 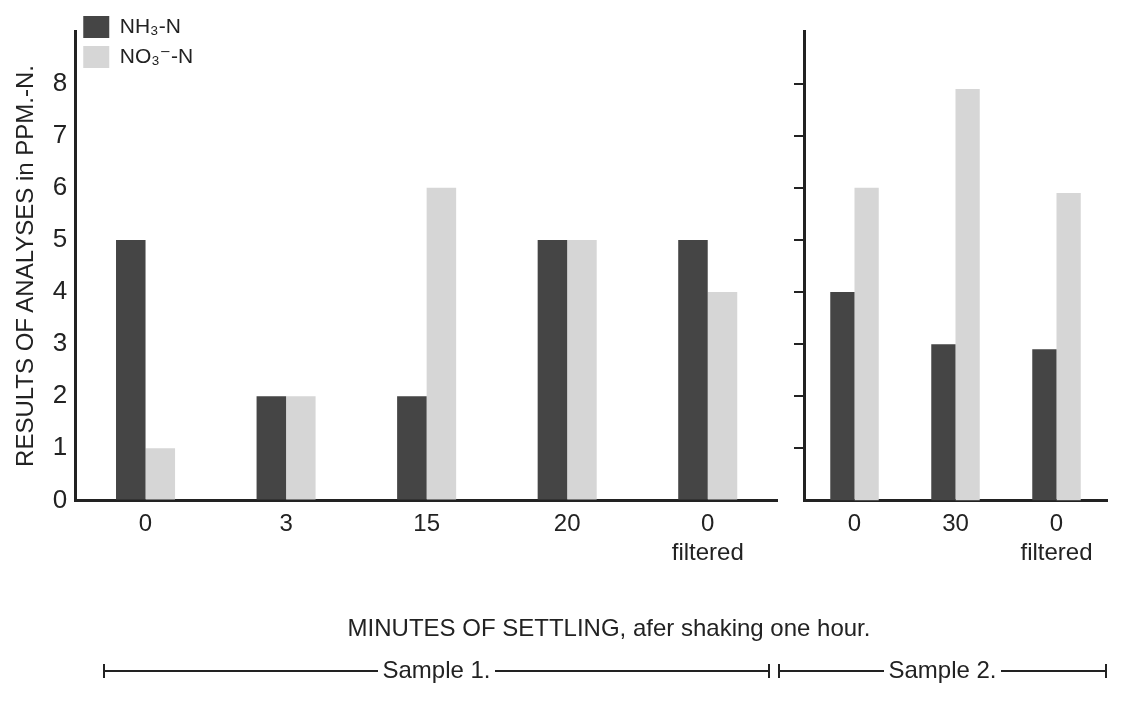 I want to click on y-tick-label: 8, so click(x=60, y=81).